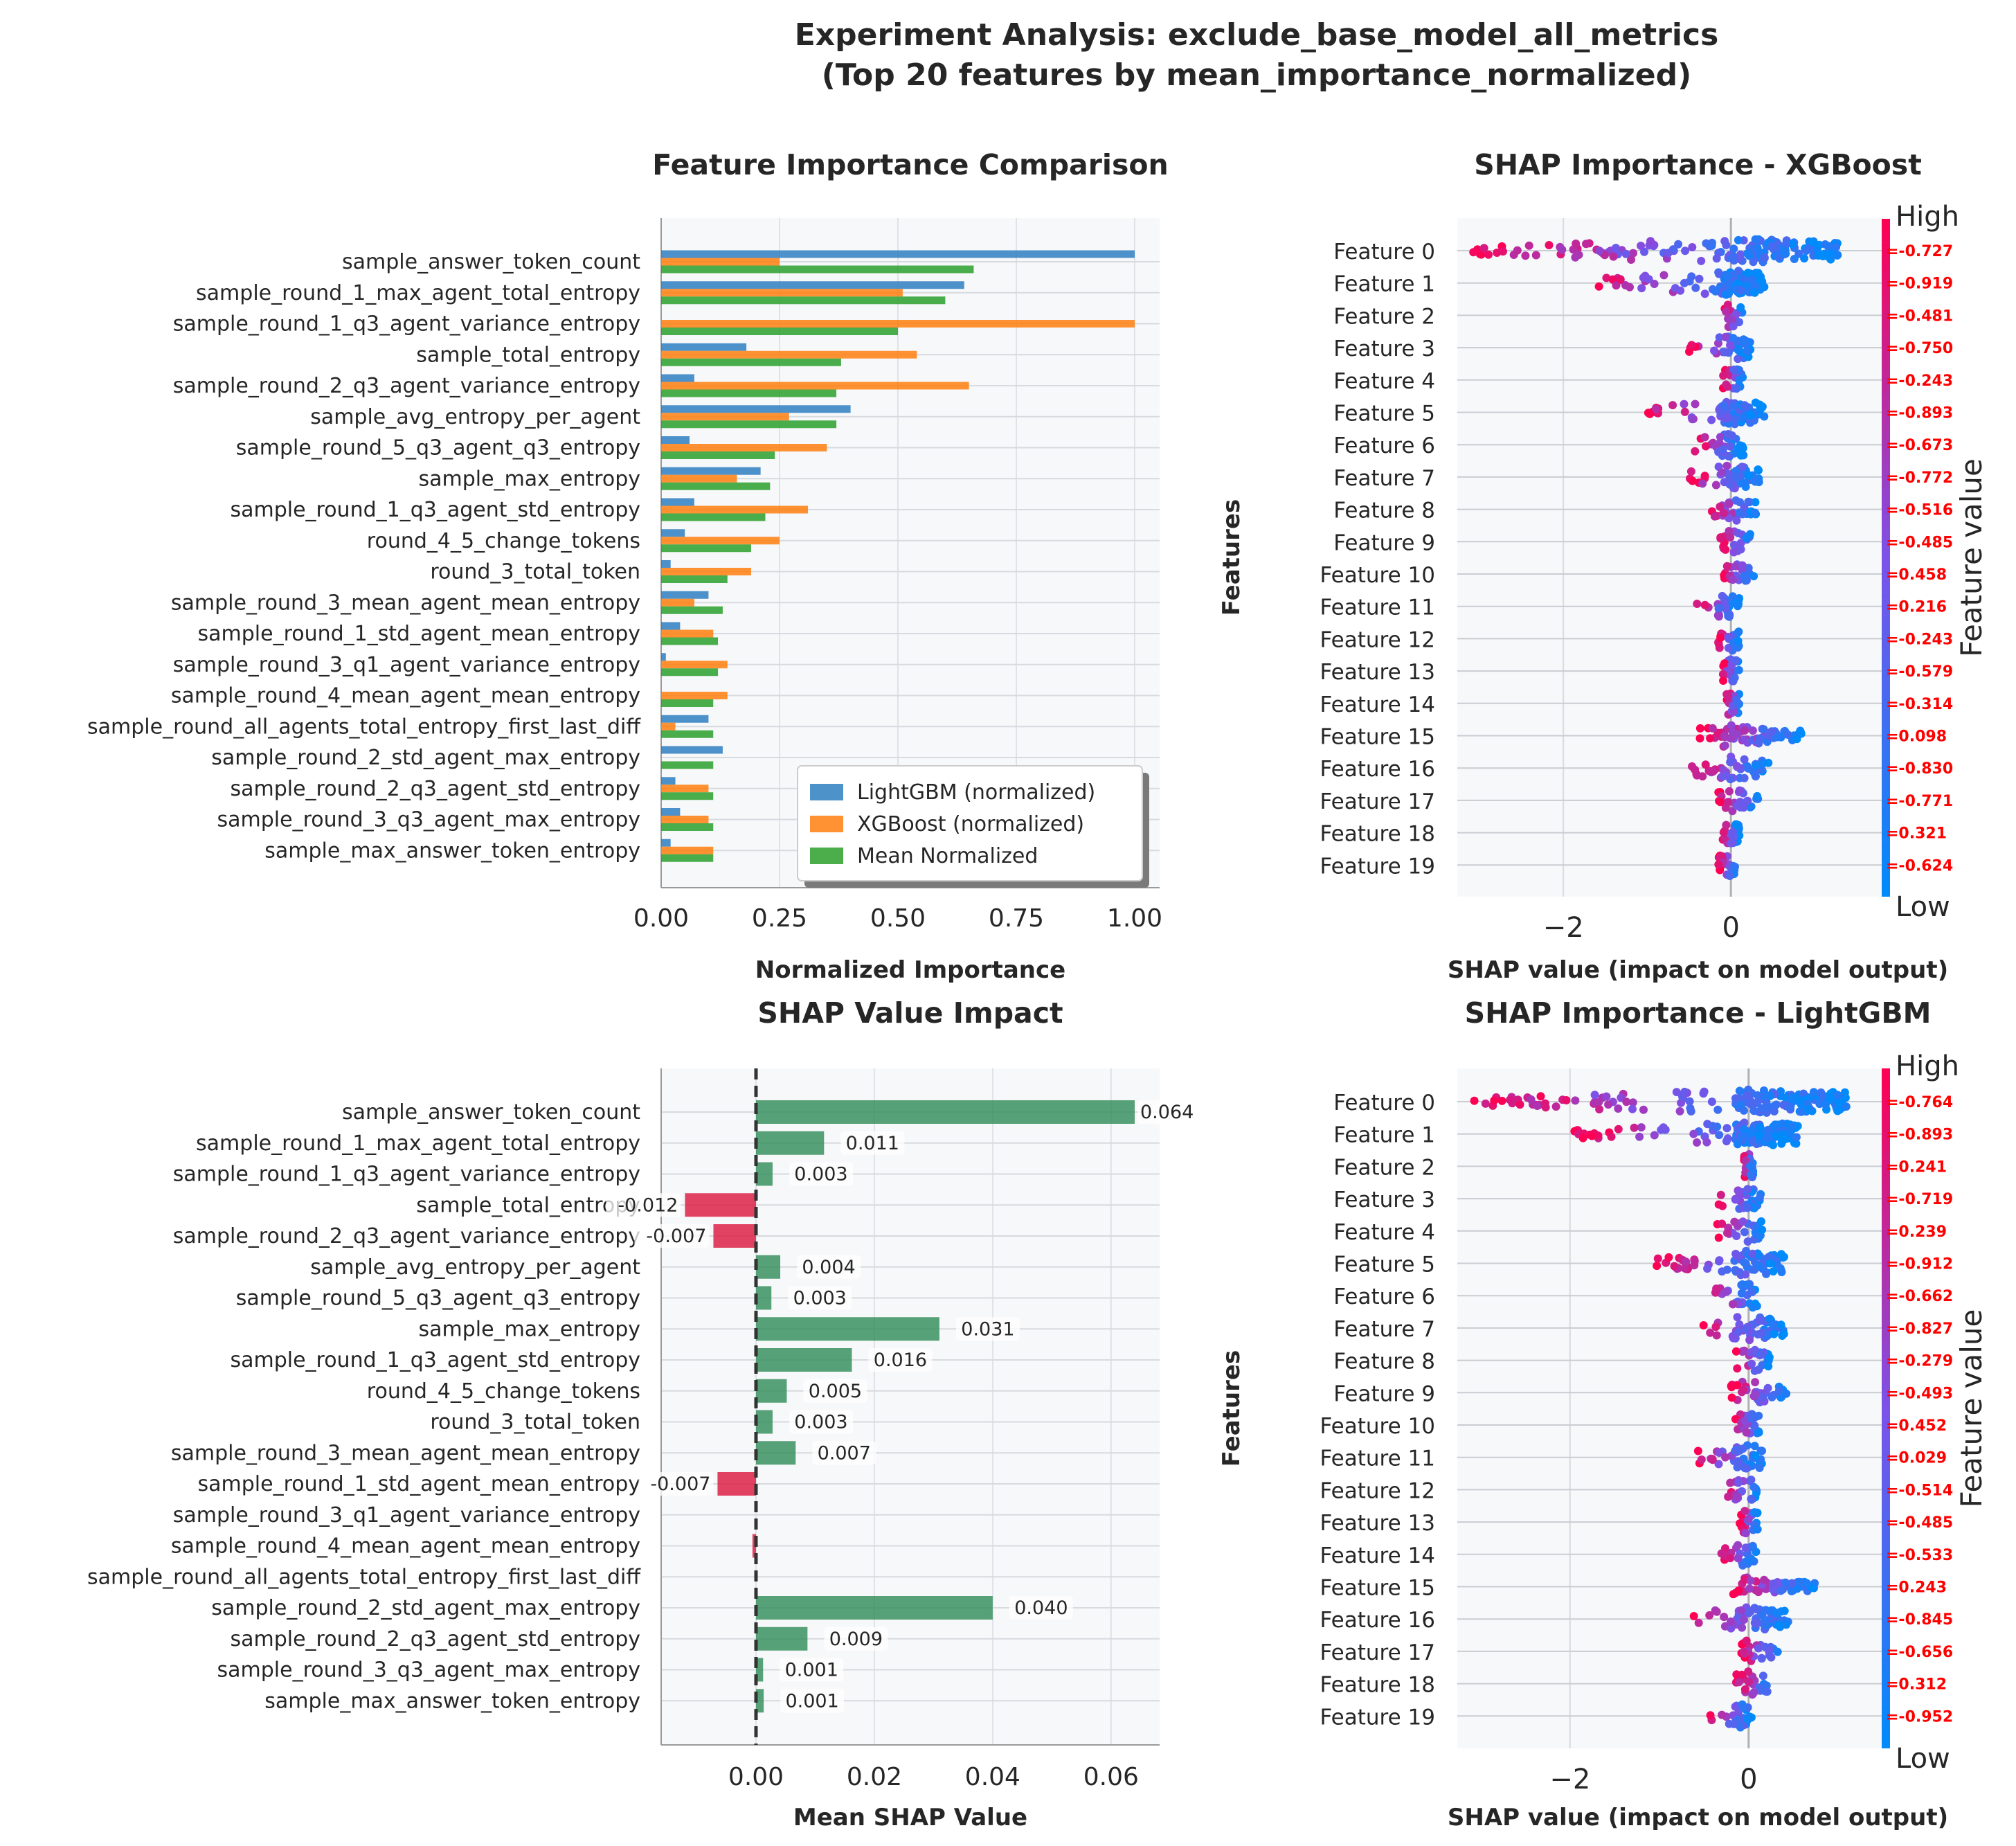 This screenshot has width=2016, height=1846. I want to click on annotation-17: =-0.771, so click(1919, 801).